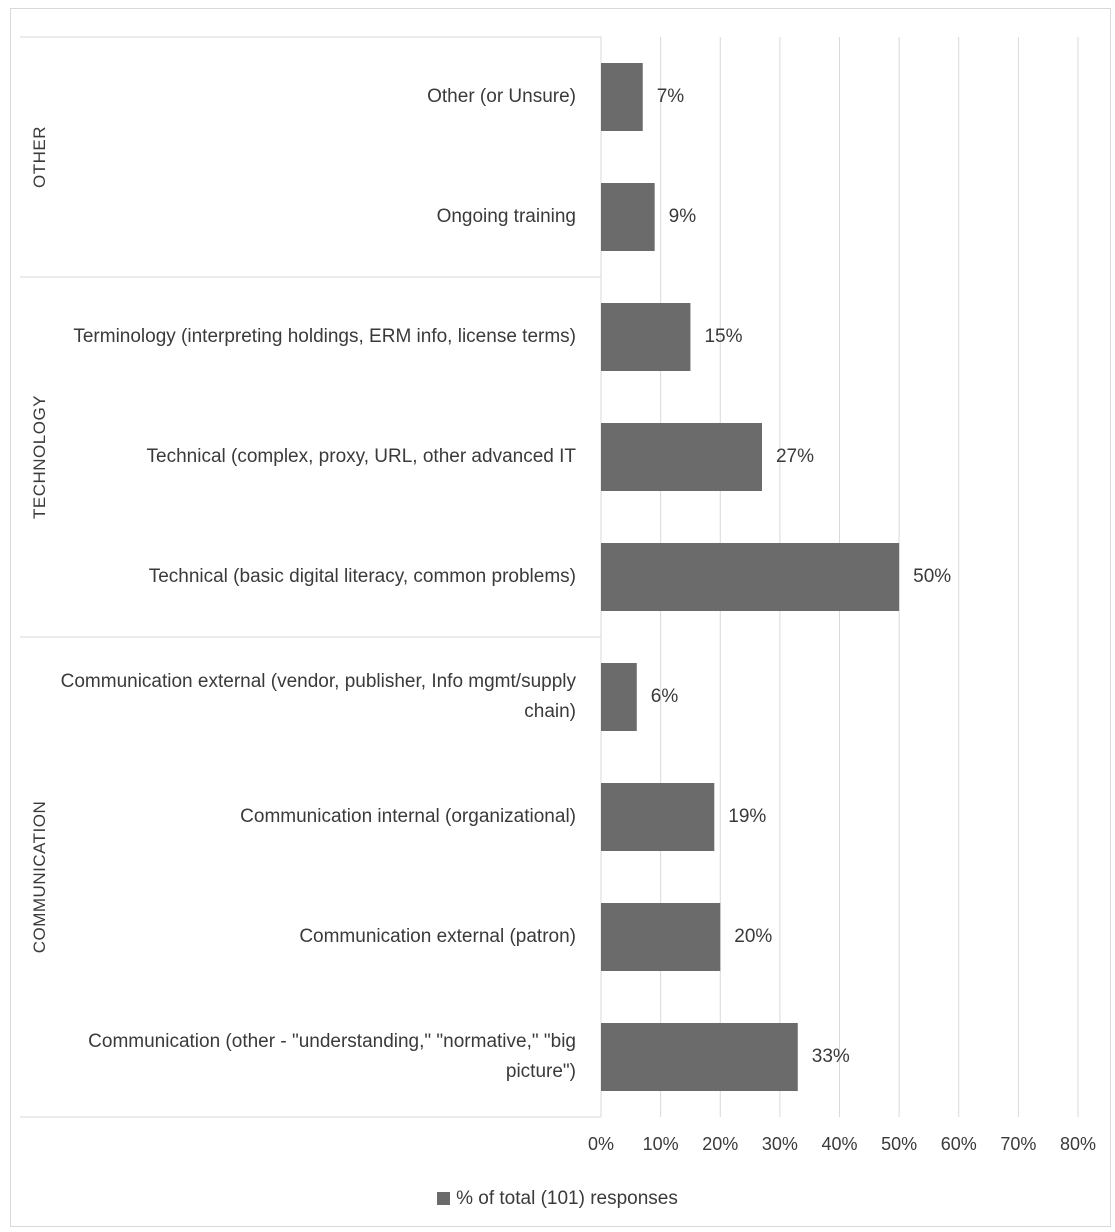  Describe the element at coordinates (795, 457) in the screenshot. I see `data-label: 27%` at that location.